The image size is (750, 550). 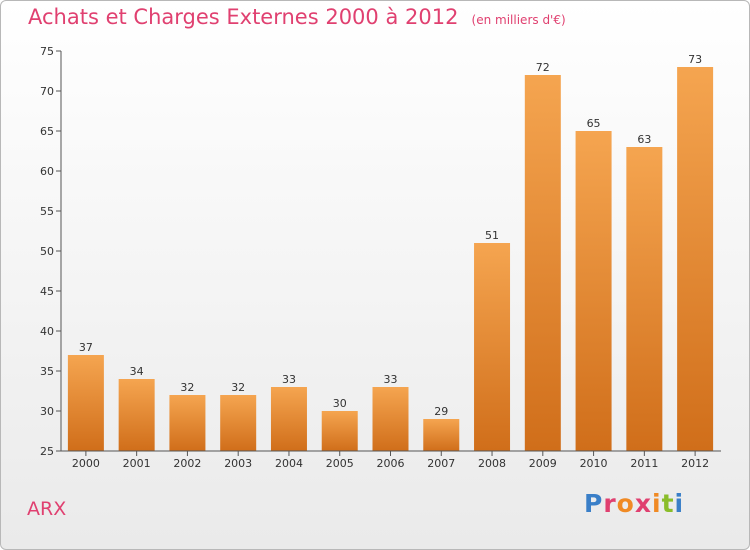 What do you see at coordinates (543, 67) in the screenshot?
I see `data-label-2009: 72` at bounding box center [543, 67].